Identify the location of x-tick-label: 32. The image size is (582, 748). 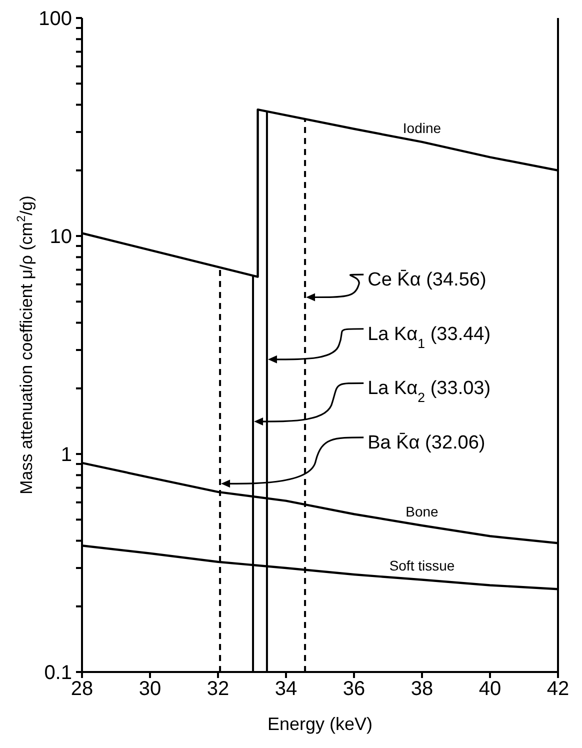
(218, 689).